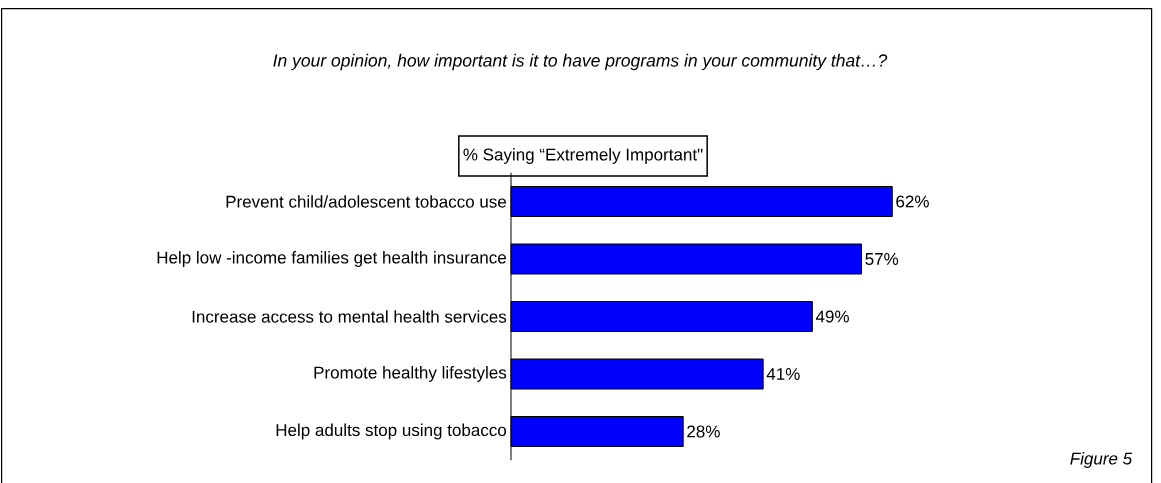 Image resolution: width=1161 pixels, height=483 pixels. What do you see at coordinates (912, 201) in the screenshot?
I see `data-label: 62%` at bounding box center [912, 201].